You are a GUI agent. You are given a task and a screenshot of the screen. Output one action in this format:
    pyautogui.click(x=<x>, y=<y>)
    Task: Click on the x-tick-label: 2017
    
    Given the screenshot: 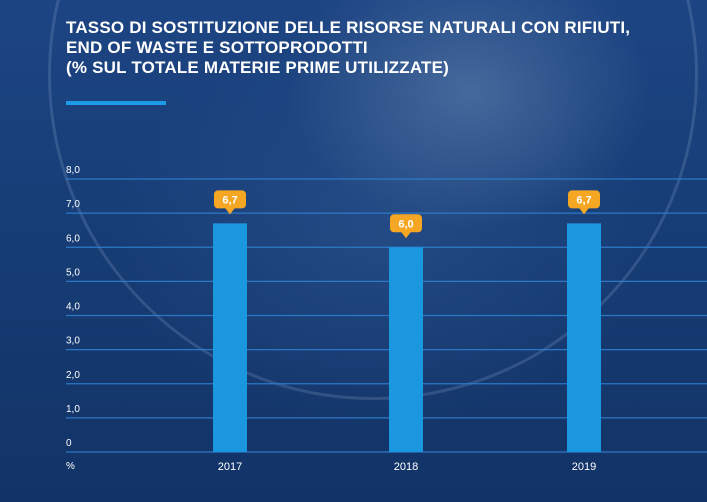 What is the action you would take?
    pyautogui.click(x=230, y=467)
    